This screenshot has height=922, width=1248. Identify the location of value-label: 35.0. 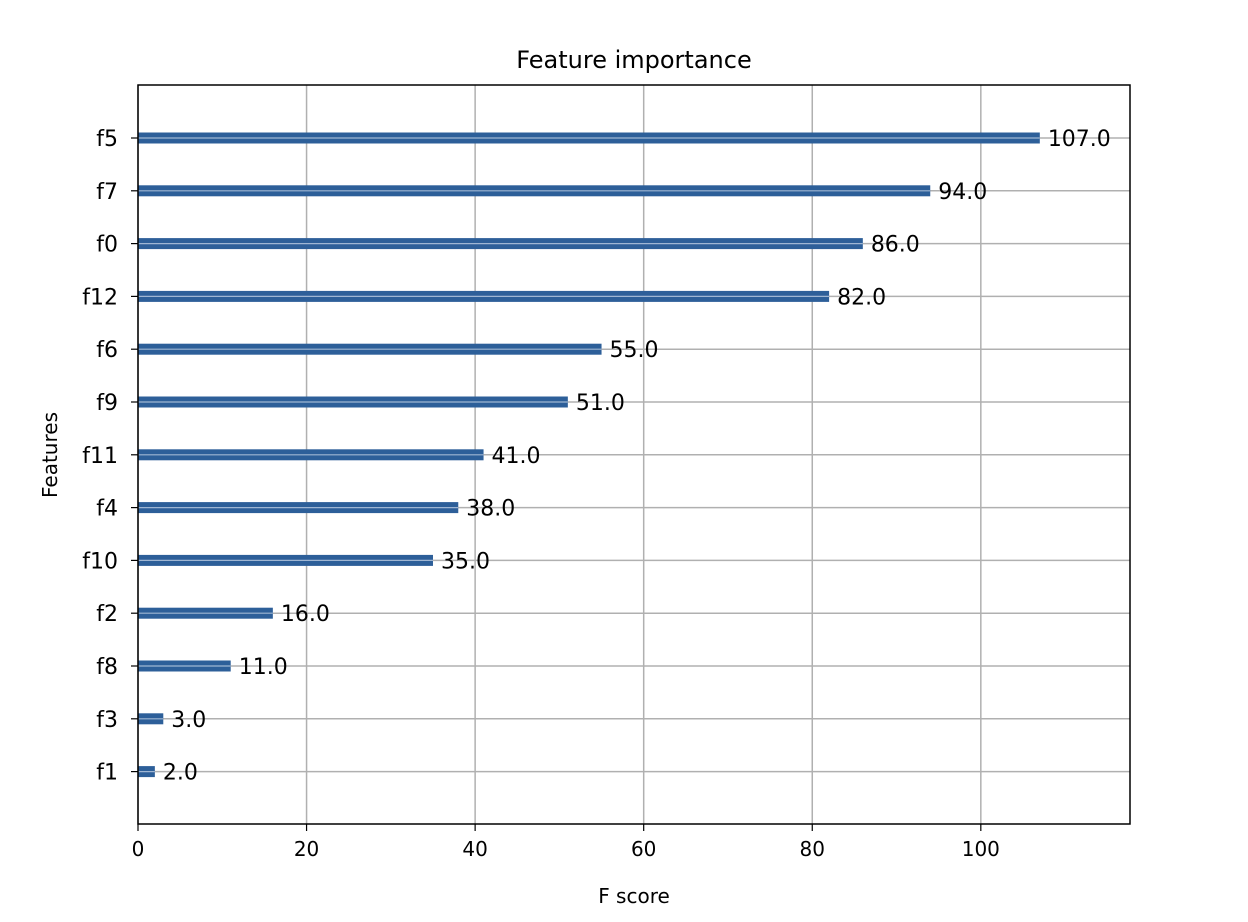
(465, 561).